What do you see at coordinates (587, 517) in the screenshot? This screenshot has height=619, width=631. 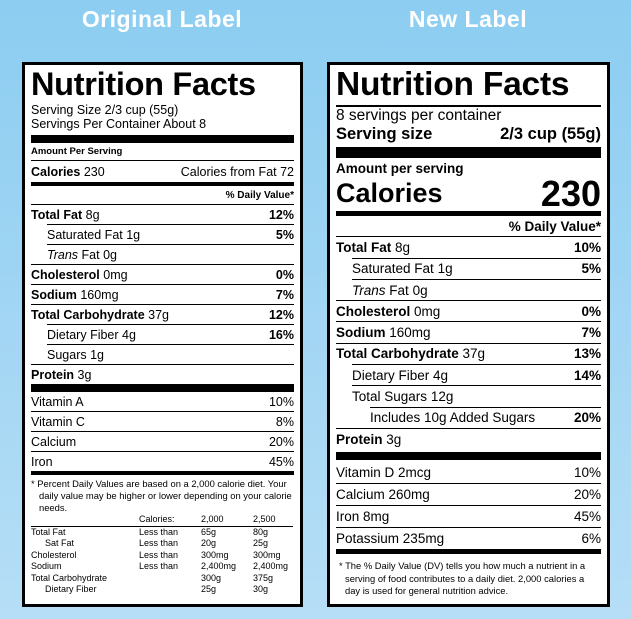 I see `label-text: 45%` at bounding box center [587, 517].